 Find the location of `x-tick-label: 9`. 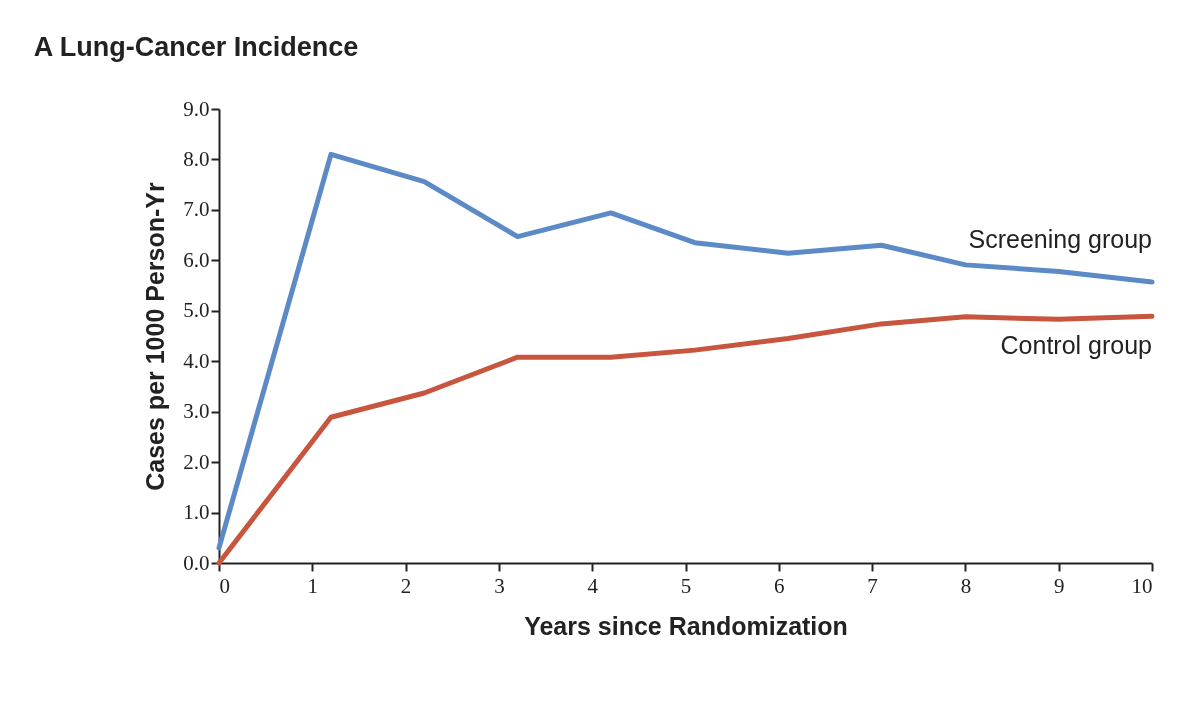

x-tick-label: 9 is located at coordinates (1059, 585).